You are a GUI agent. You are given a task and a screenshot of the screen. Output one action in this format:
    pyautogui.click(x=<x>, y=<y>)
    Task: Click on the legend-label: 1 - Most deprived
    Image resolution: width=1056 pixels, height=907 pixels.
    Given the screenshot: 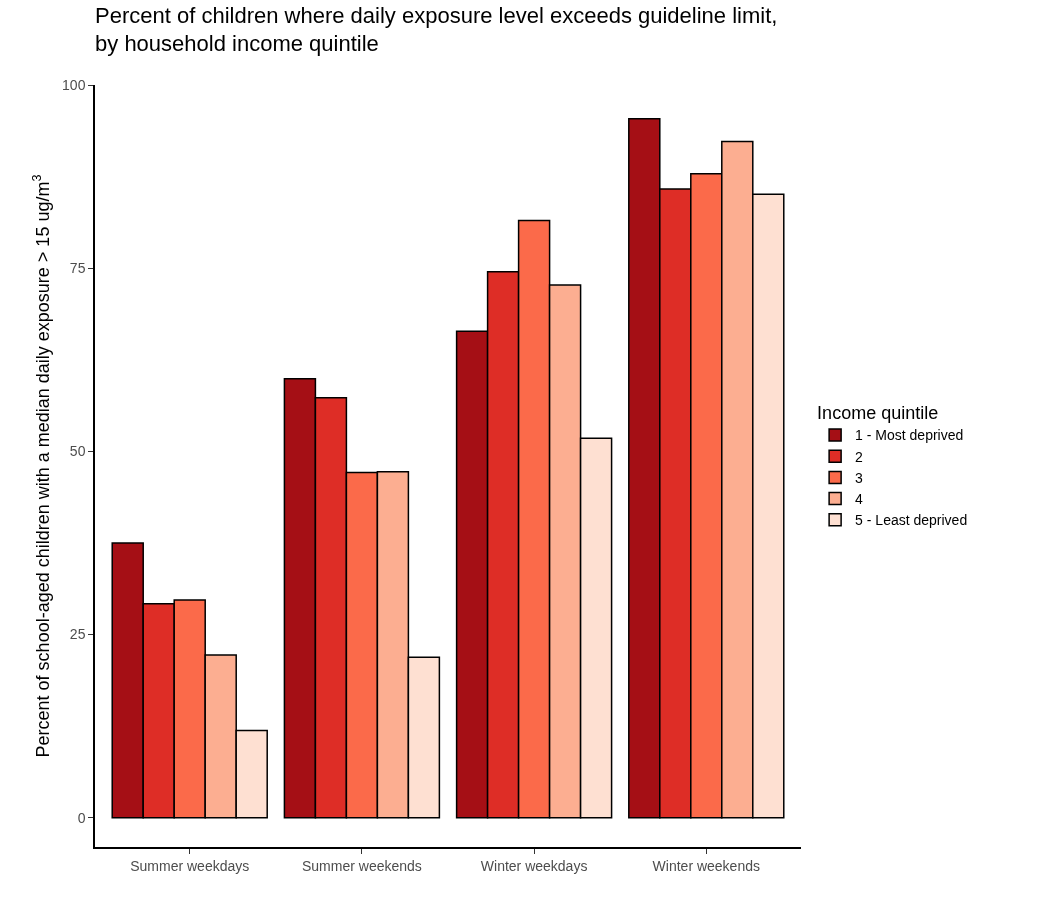 What is the action you would take?
    pyautogui.click(x=909, y=435)
    